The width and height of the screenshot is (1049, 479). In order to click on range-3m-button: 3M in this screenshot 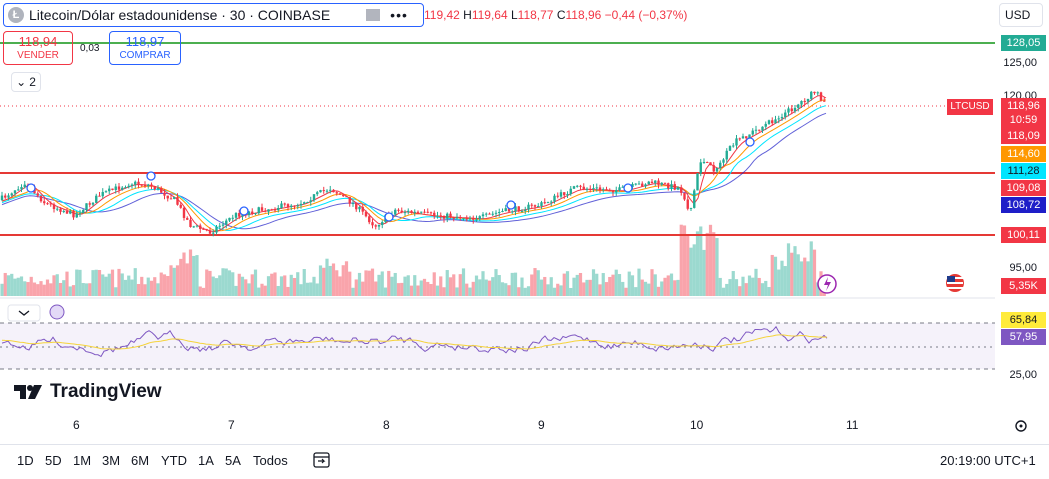, I will do `click(111, 460)`.